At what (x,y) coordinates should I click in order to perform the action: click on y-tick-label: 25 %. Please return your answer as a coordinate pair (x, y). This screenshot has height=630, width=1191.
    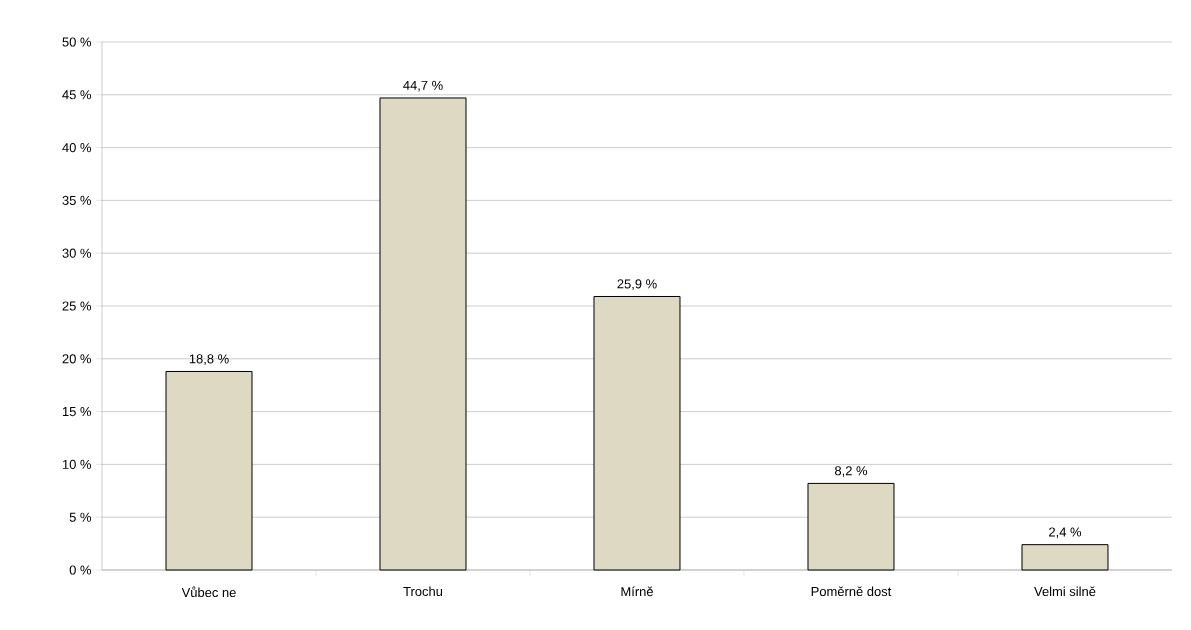
    Looking at the image, I should click on (77, 306).